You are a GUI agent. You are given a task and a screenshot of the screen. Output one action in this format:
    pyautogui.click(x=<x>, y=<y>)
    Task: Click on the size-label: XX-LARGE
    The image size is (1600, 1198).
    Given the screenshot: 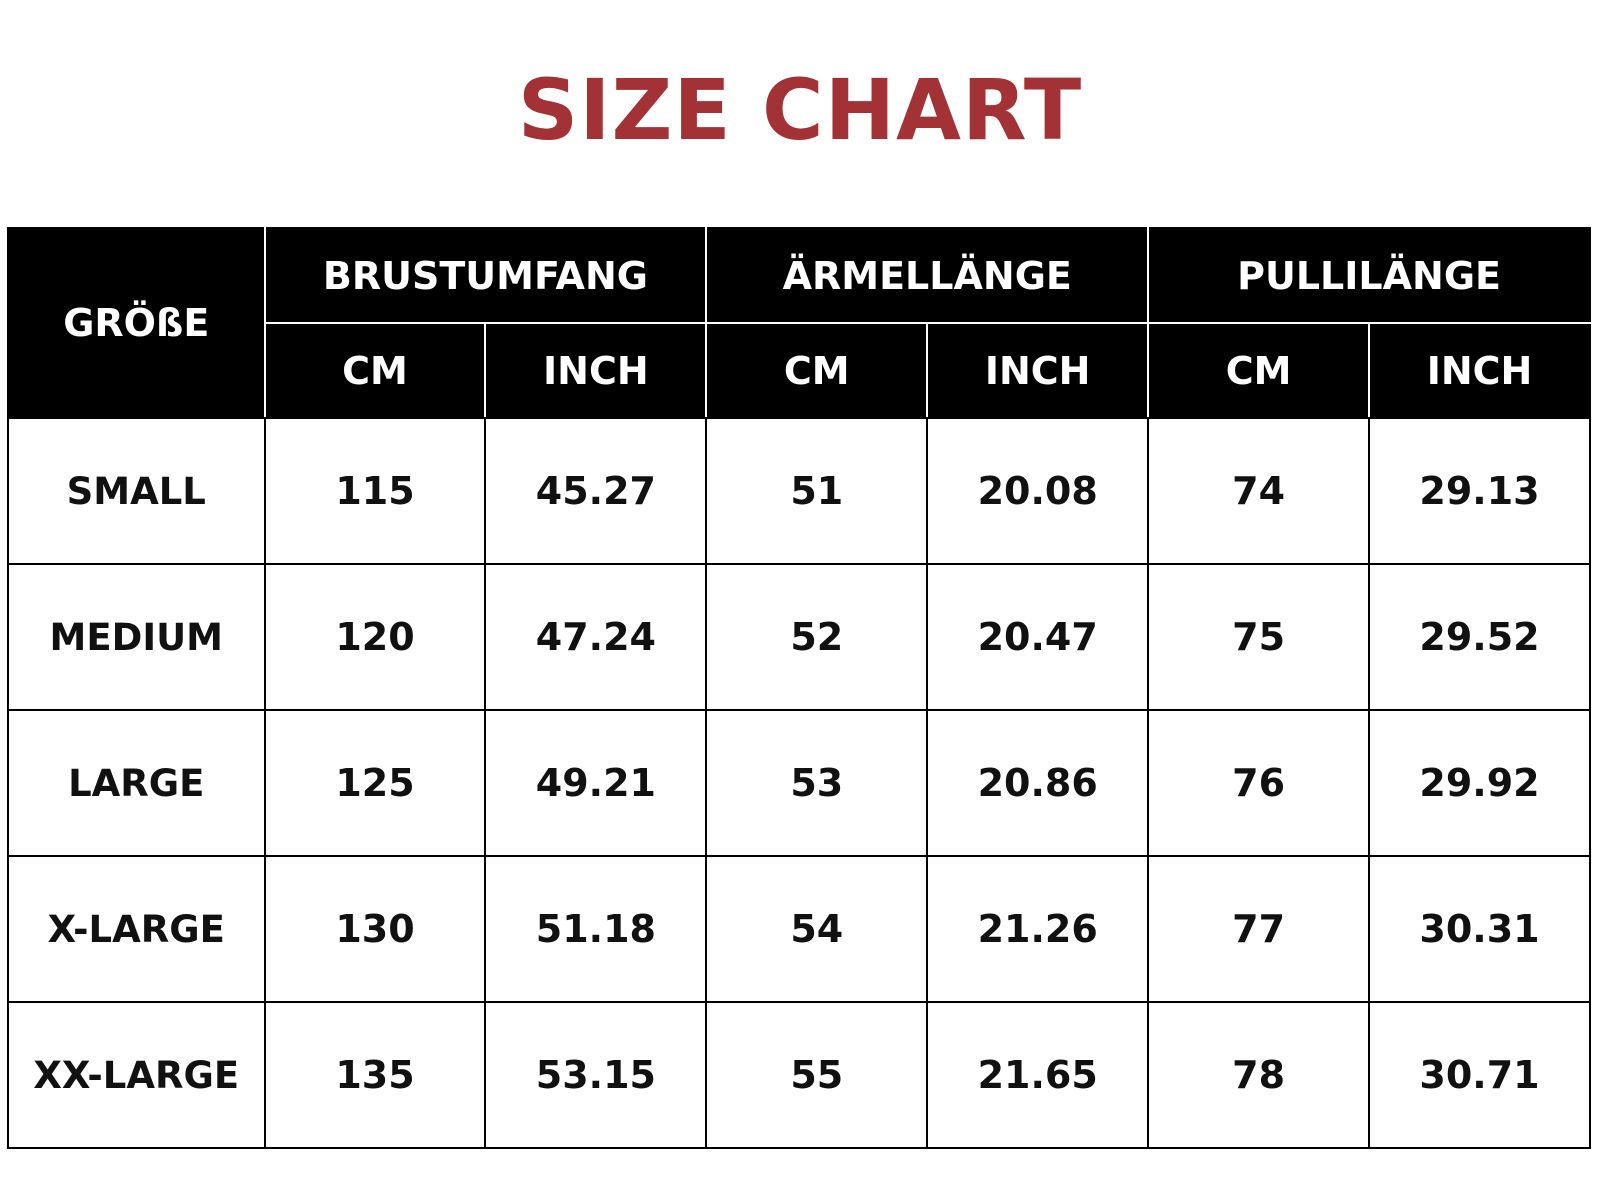 What is the action you would take?
    pyautogui.click(x=136, y=1075)
    